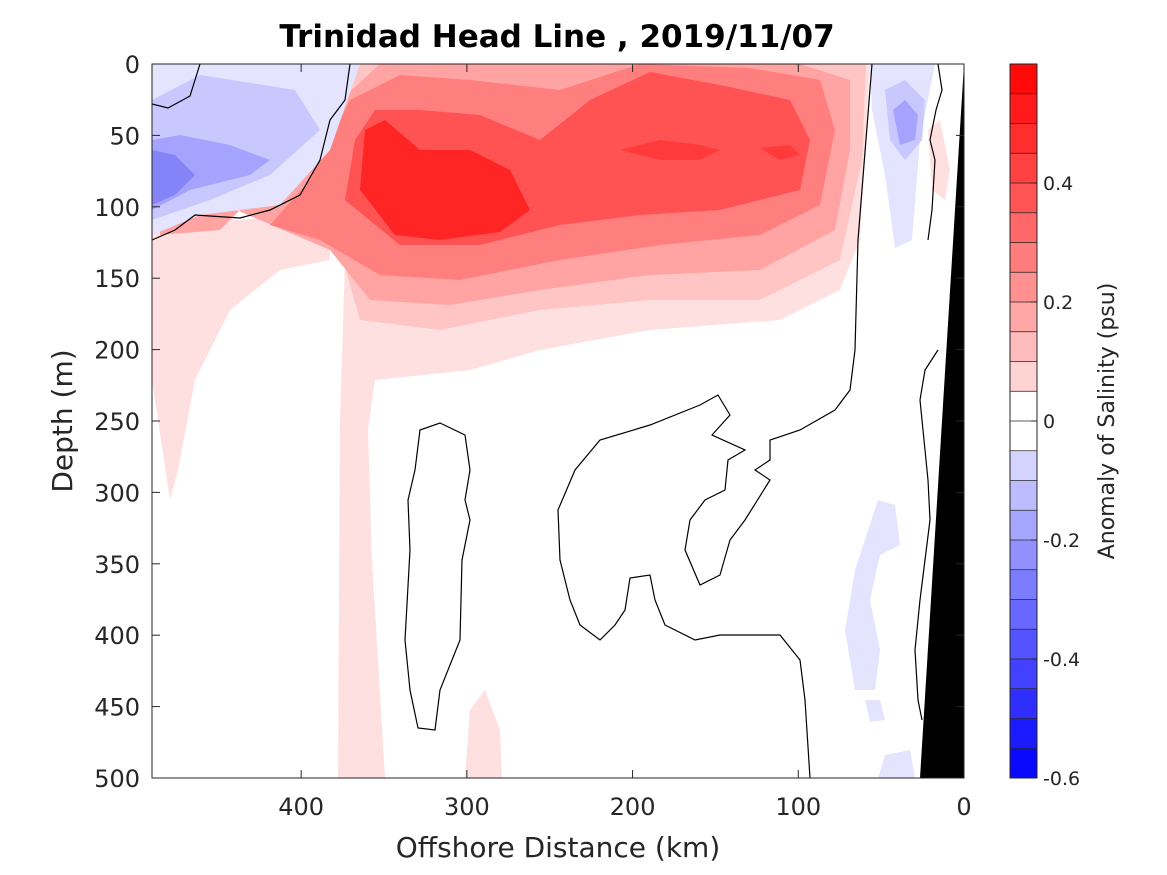  I want to click on colorbar-tick-label: 0, so click(1049, 422).